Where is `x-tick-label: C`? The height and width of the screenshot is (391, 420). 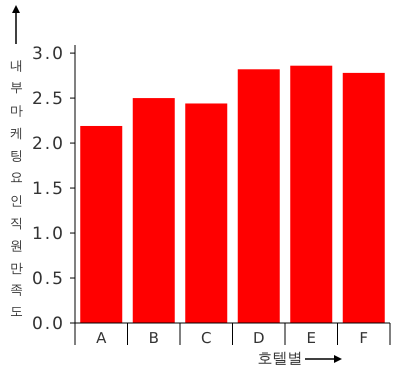
x-tick-label: C is located at coordinates (206, 338).